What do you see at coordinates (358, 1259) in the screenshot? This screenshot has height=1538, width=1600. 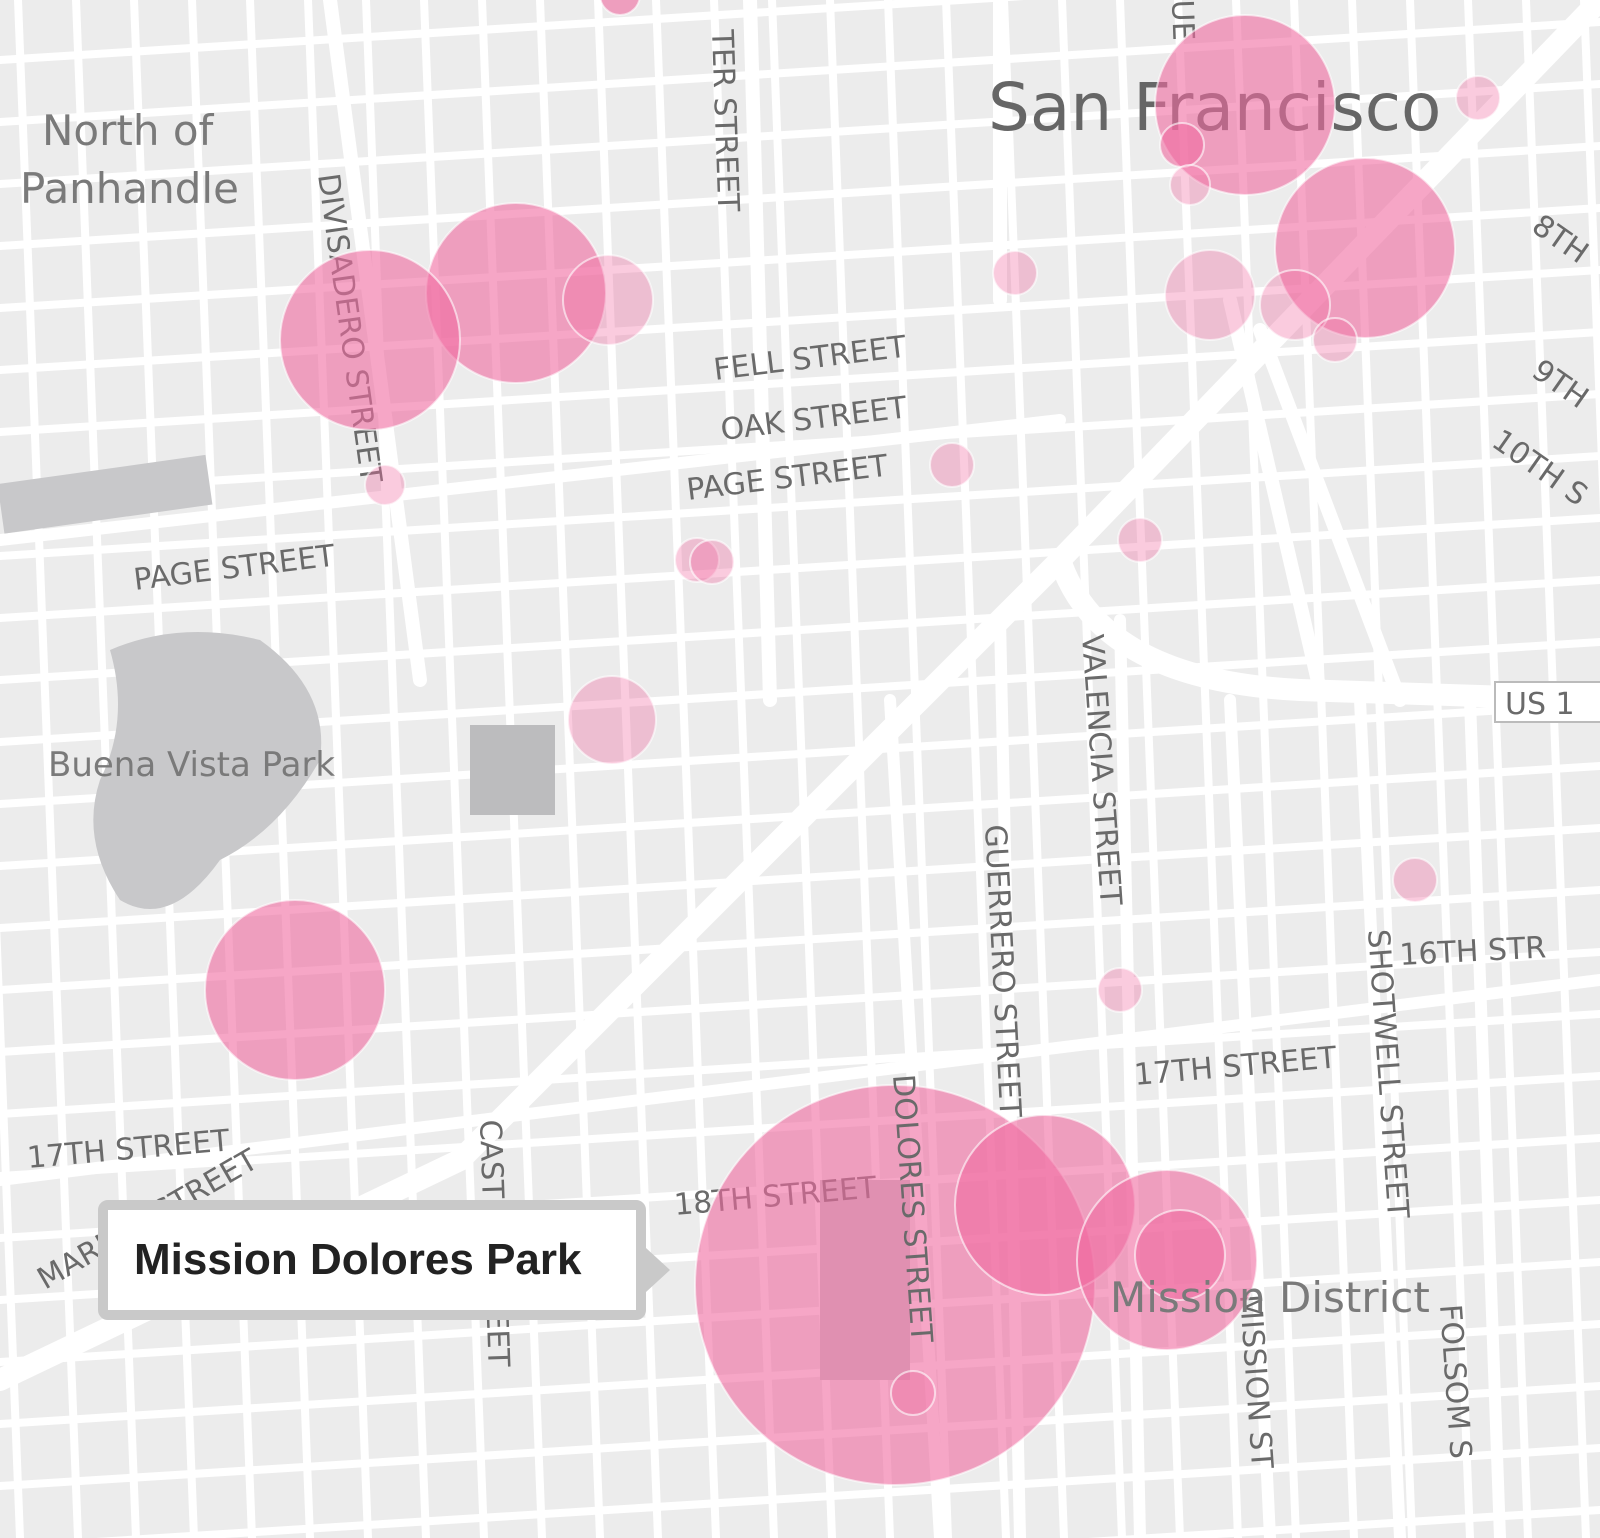 I see `tooltip-label: Mission Dolores Park` at bounding box center [358, 1259].